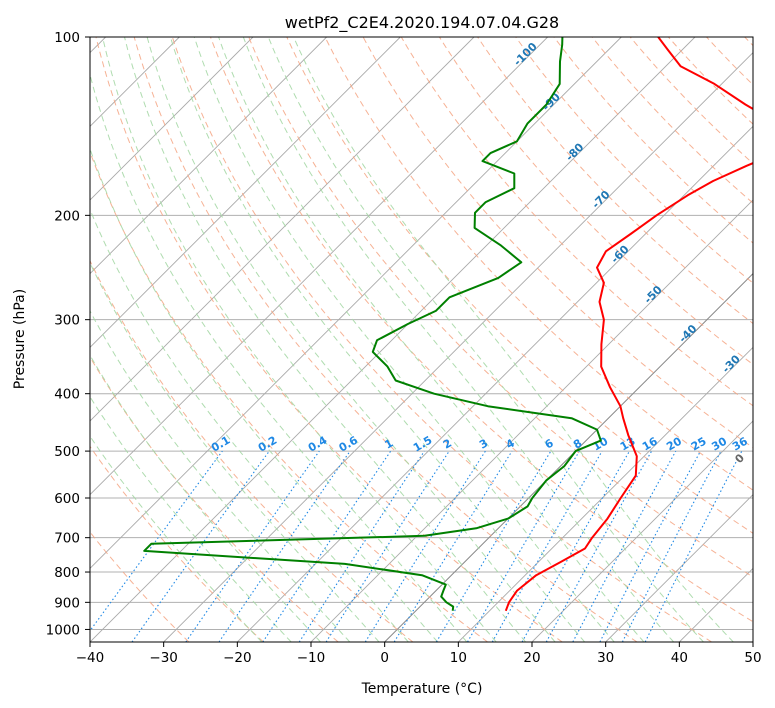 The width and height of the screenshot is (775, 708). I want to click on y-tick-label: 800, so click(67, 573).